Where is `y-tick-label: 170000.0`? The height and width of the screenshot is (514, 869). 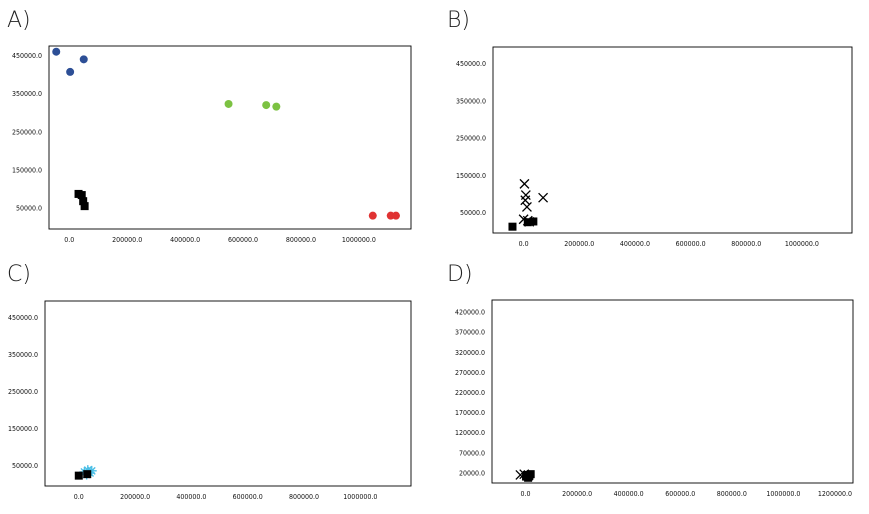 y-tick-label: 170000.0 is located at coordinates (470, 413).